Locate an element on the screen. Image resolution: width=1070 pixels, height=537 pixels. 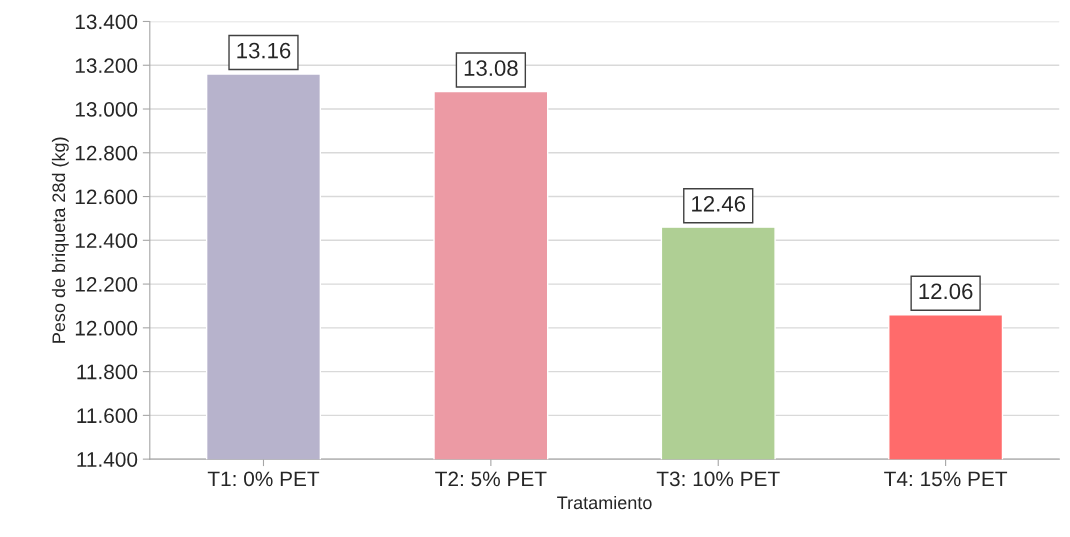
x-tick-label: T1: 0% PET is located at coordinates (263, 479).